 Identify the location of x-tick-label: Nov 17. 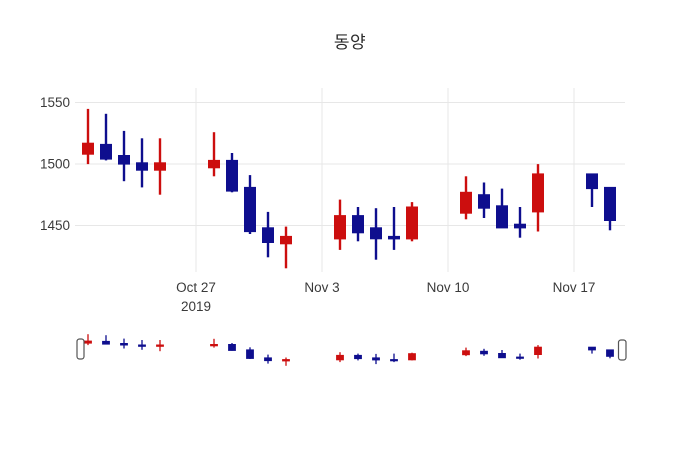
(574, 287).